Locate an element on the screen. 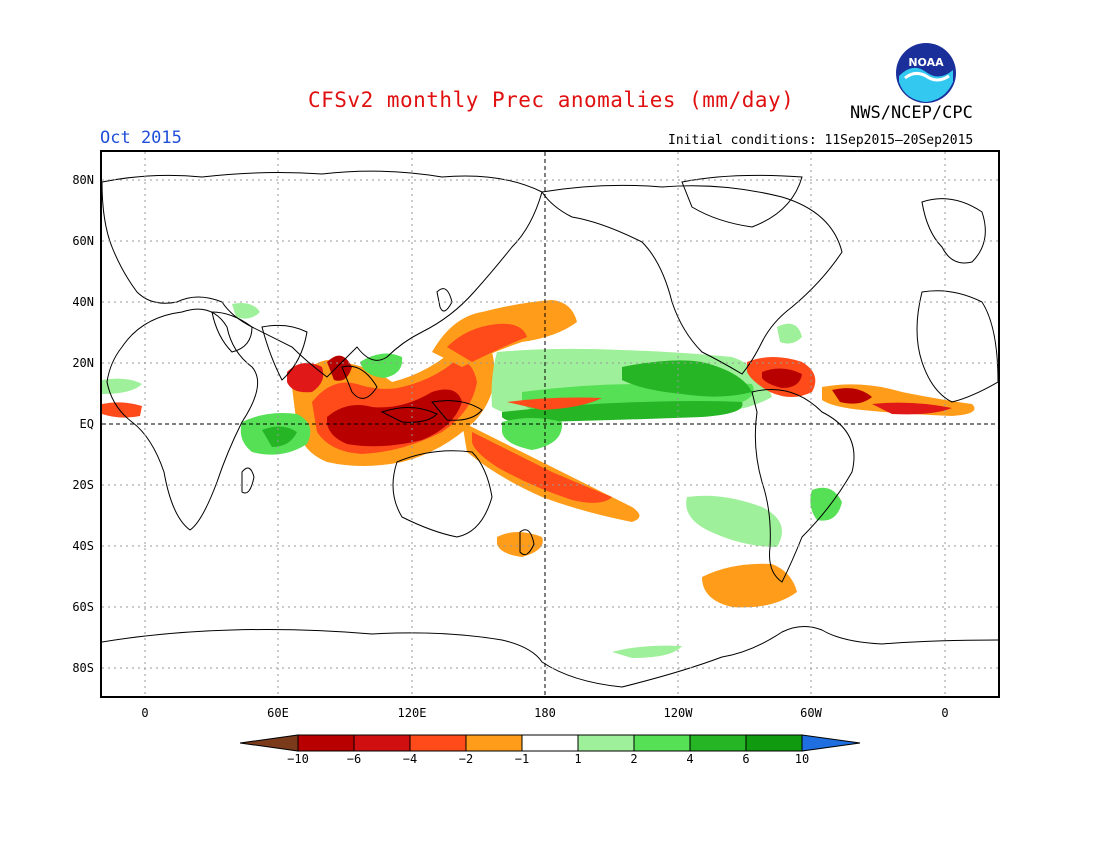 The image size is (1100, 850). chart-title: CFSv2 monthly Prec anomalies (mm/day) is located at coordinates (551, 100).